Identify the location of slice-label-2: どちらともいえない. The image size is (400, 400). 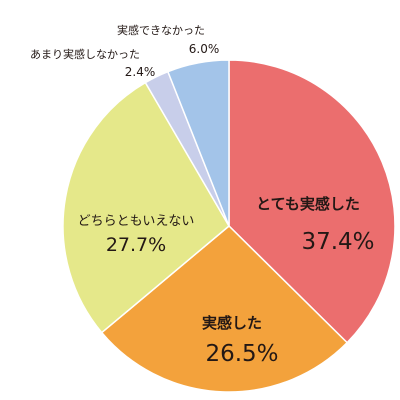
(136, 221).